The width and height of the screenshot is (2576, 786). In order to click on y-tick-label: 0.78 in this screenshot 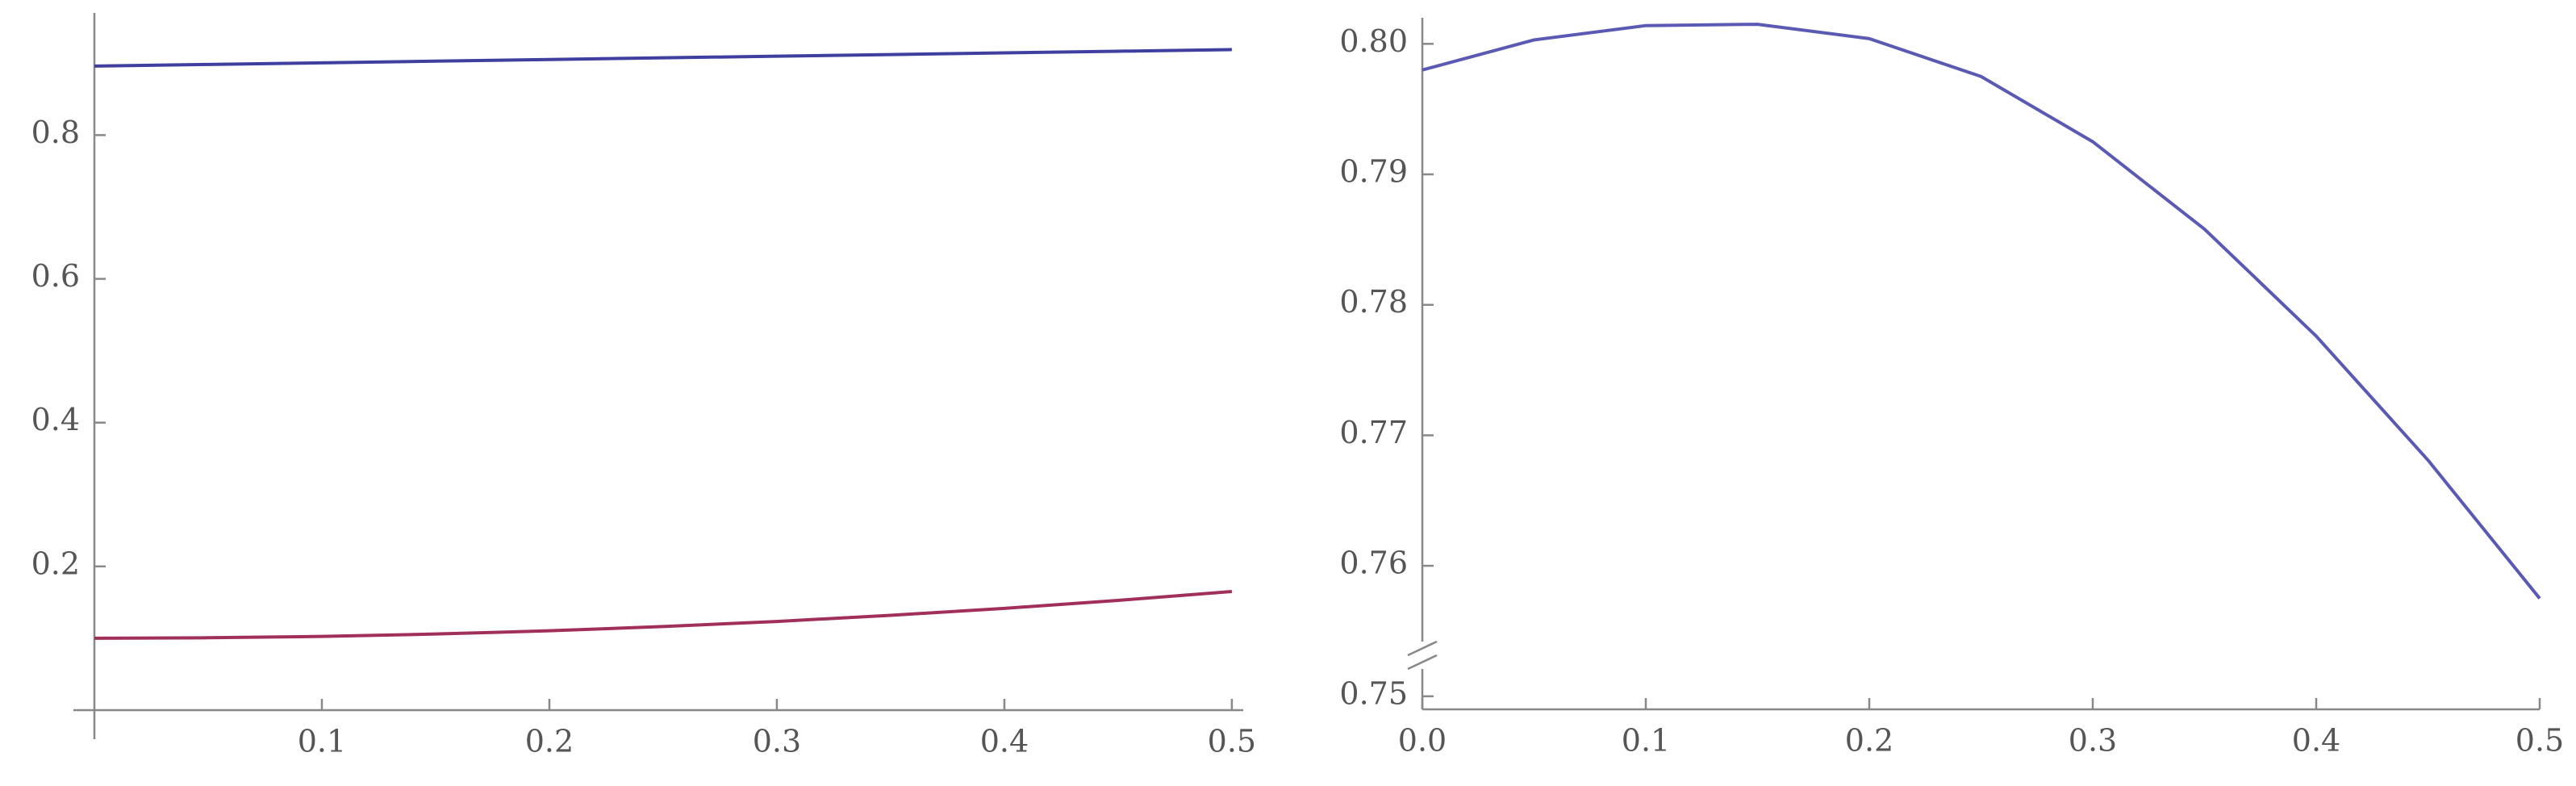, I will do `click(1374, 302)`.